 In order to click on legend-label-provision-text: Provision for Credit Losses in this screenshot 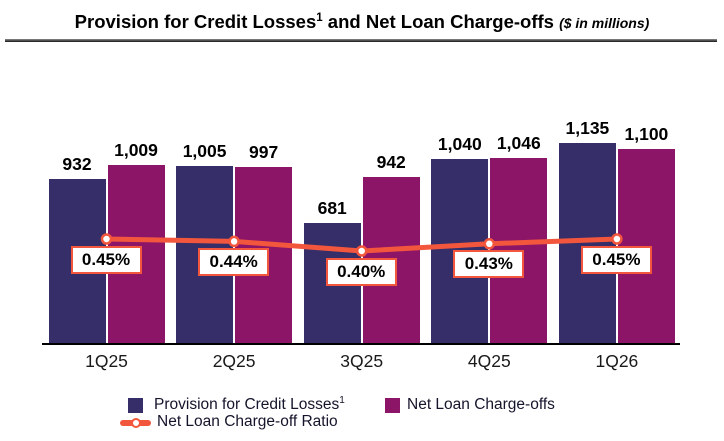, I will do `click(247, 404)`.